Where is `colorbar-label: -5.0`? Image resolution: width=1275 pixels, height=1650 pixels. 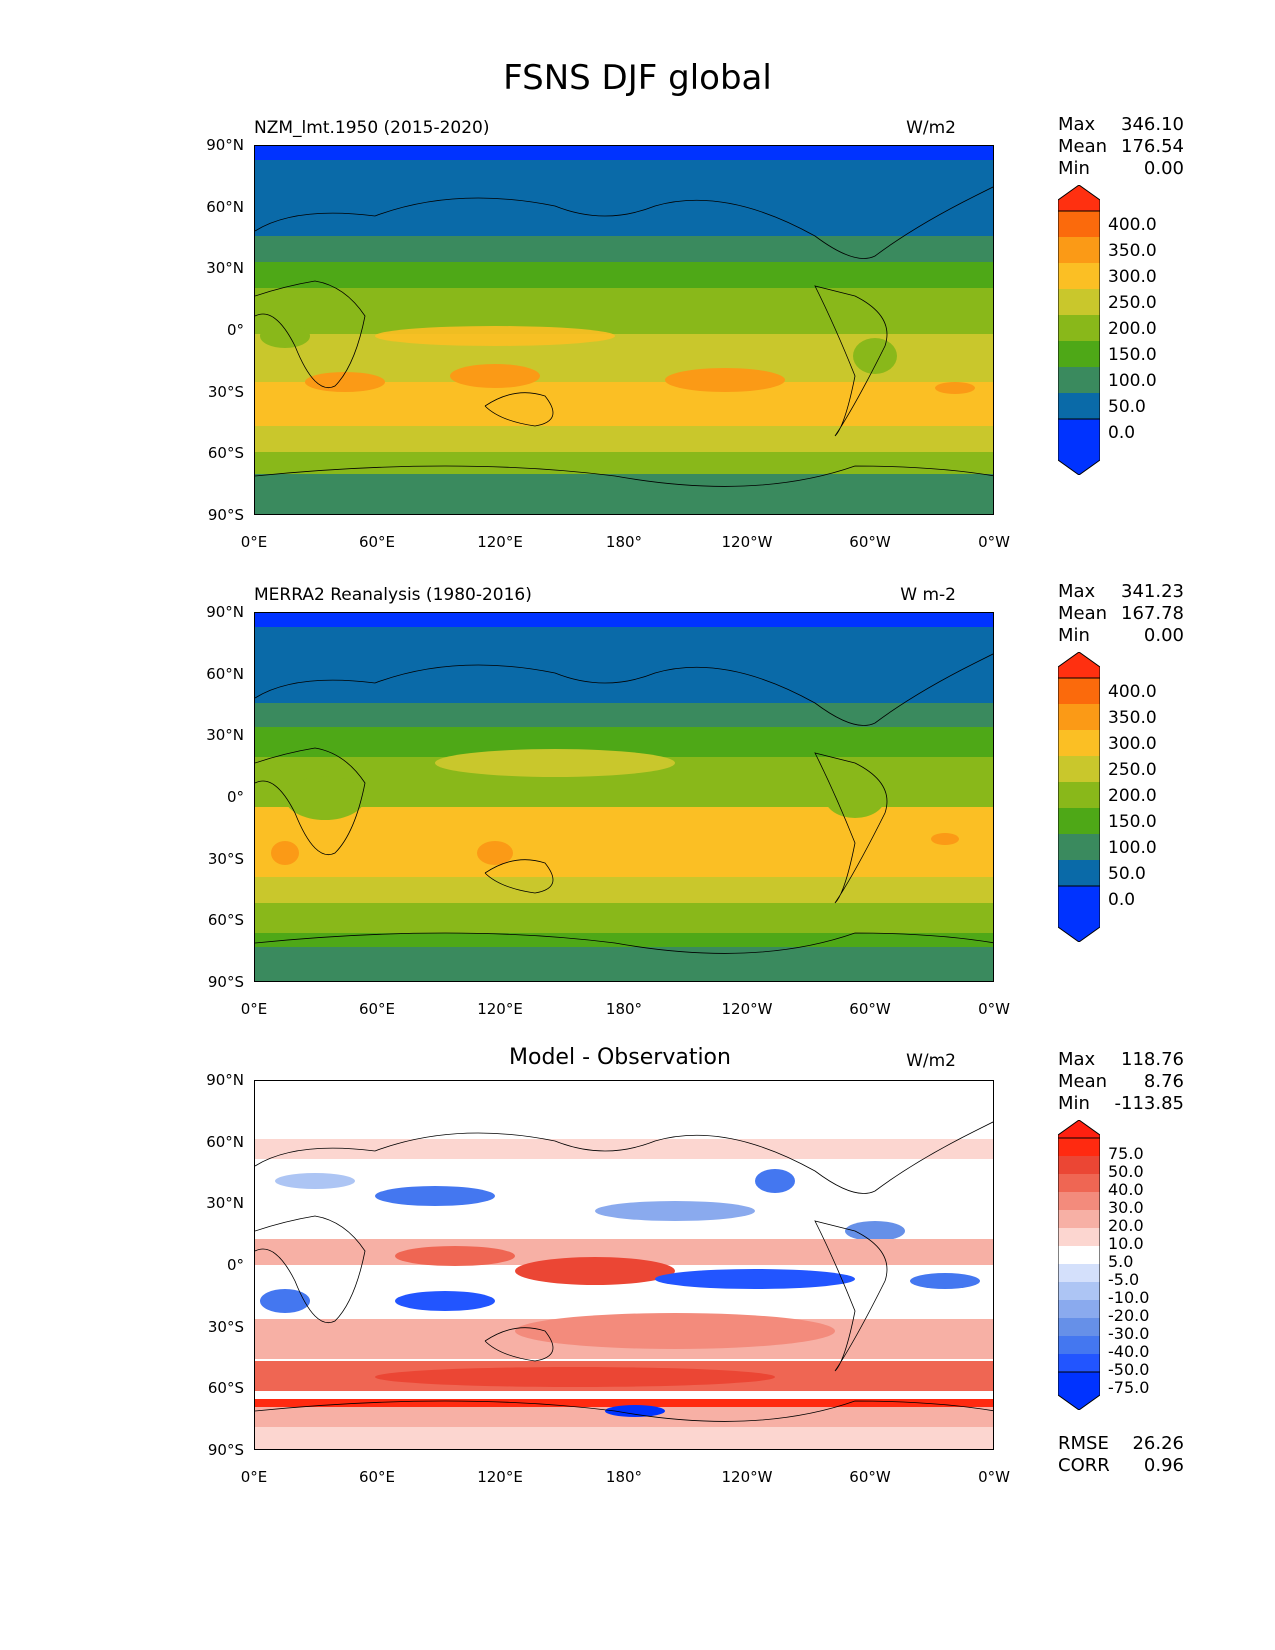 colorbar-label: -5.0 is located at coordinates (1124, 1279).